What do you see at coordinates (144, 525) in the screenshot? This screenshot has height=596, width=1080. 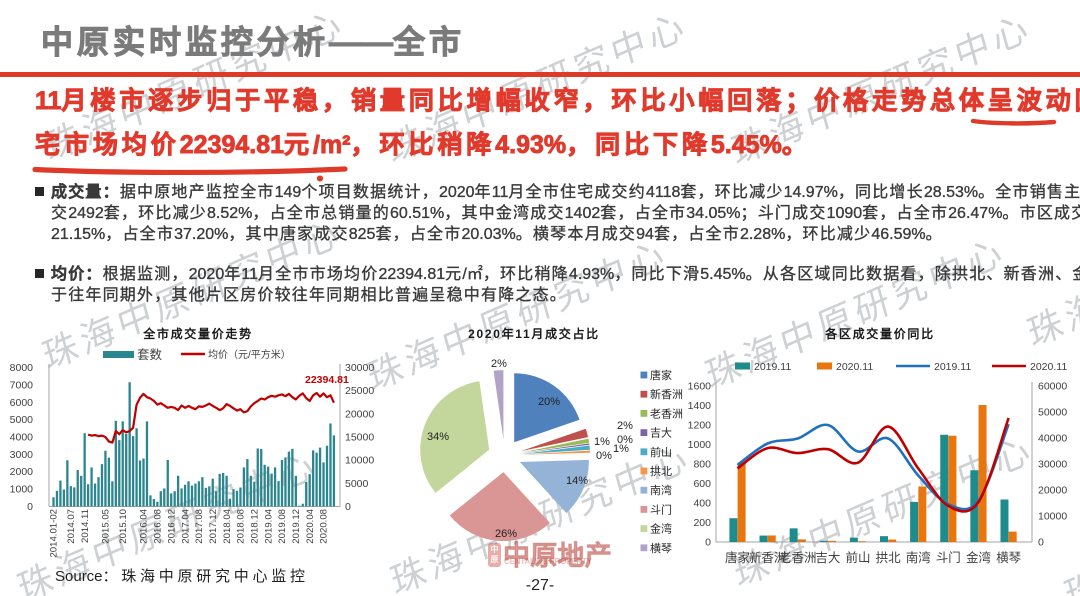 I see `svg-text: 2016.04` at bounding box center [144, 525].